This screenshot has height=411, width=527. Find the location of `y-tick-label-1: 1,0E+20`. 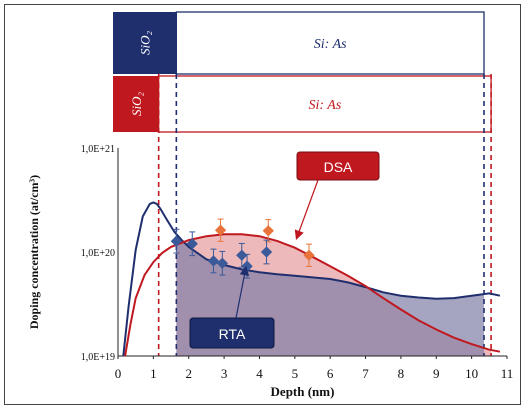

y-tick-label-1: 1,0E+20 is located at coordinates (98, 253).